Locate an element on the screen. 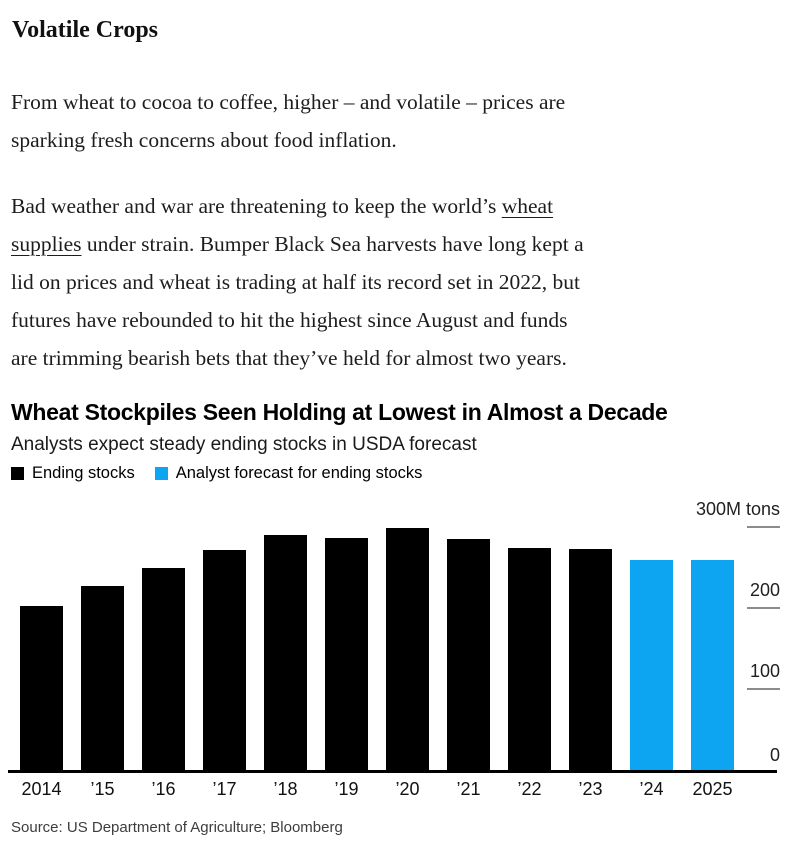 This screenshot has width=791, height=854. x-axis-label: 2025 is located at coordinates (712, 789).